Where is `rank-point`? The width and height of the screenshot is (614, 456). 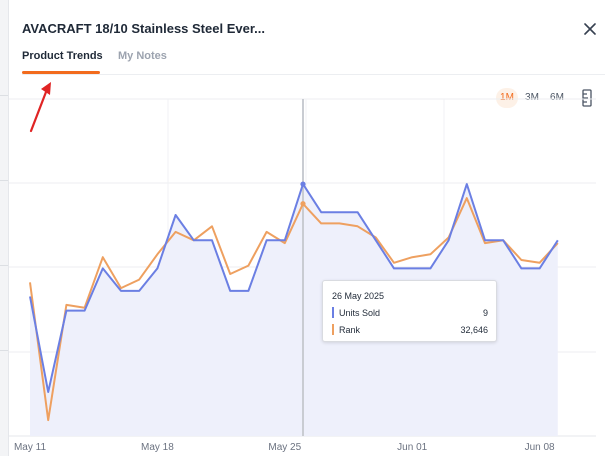 rank-point is located at coordinates (303, 204).